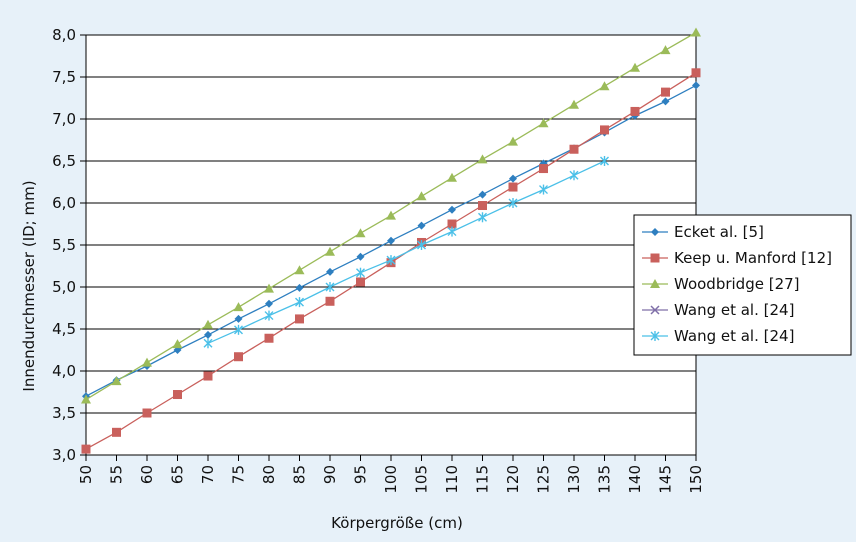 Image resolution: width=856 pixels, height=542 pixels. Describe the element at coordinates (64, 287) in the screenshot. I see `y-tick-label: 5,0` at that location.